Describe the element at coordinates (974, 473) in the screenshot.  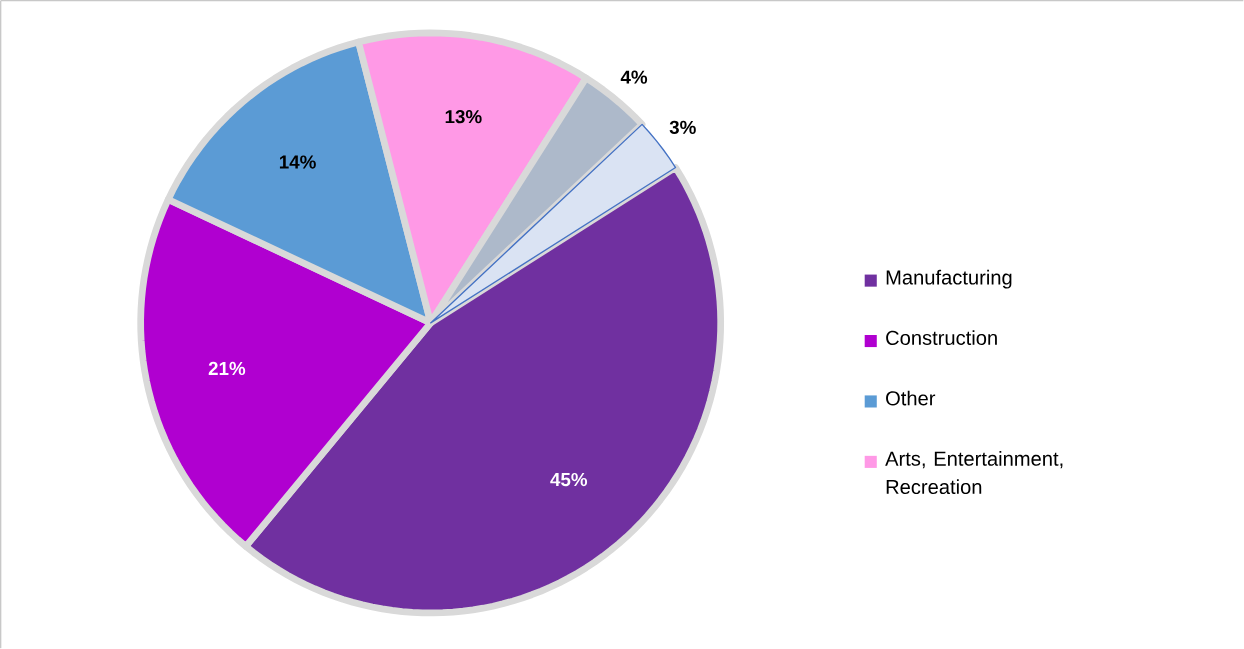
I see `legend-label: Arts, Entertainment, Recreation` at that location.